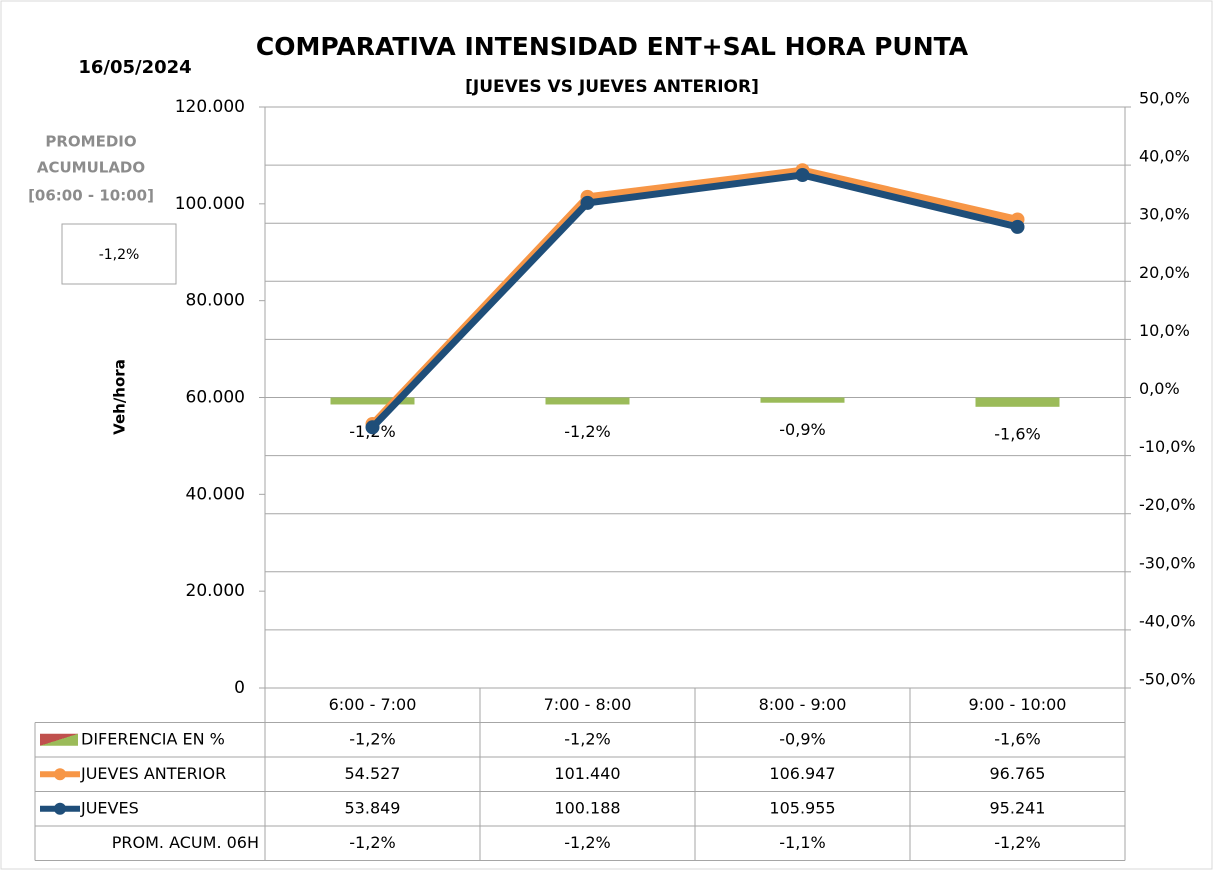 Image resolution: width=1213 pixels, height=874 pixels. I want to click on summary-title: PROMEDIO, so click(90, 142).